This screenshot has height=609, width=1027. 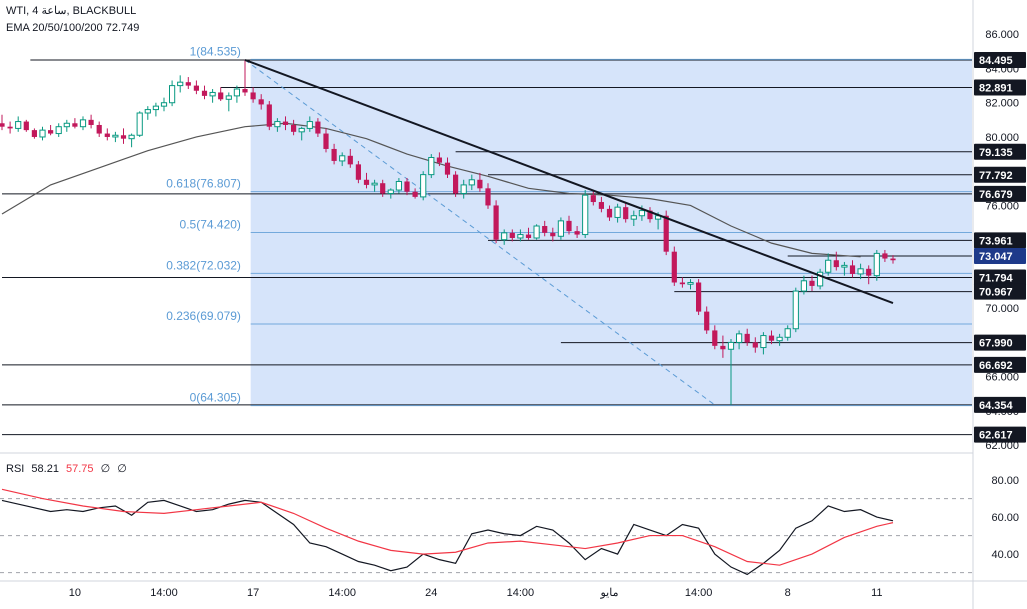 I want to click on symbol-header: WTI, 4 ساعة, BLACKBULL, so click(x=71, y=11).